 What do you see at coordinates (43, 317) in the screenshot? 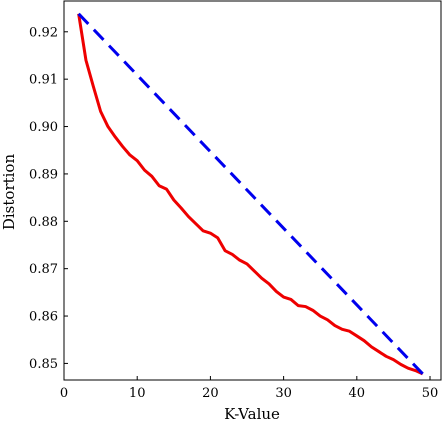
I see `y-tick-label: 0.86` at bounding box center [43, 317].